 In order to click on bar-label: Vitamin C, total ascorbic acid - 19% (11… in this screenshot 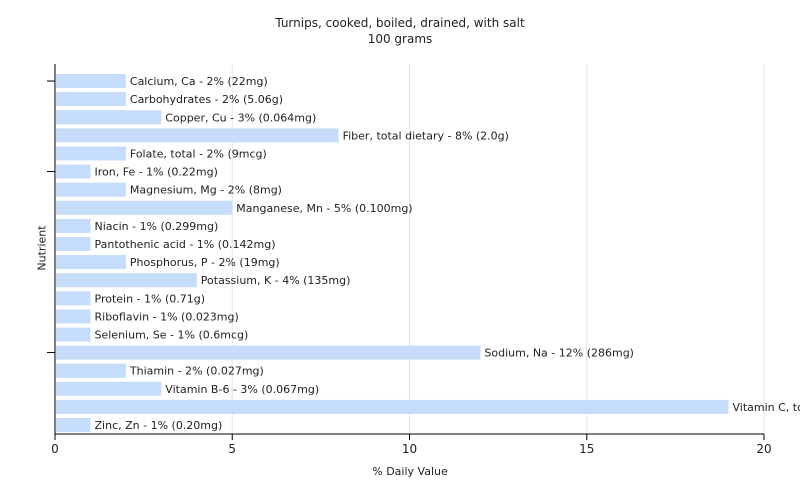, I will do `click(766, 407)`.